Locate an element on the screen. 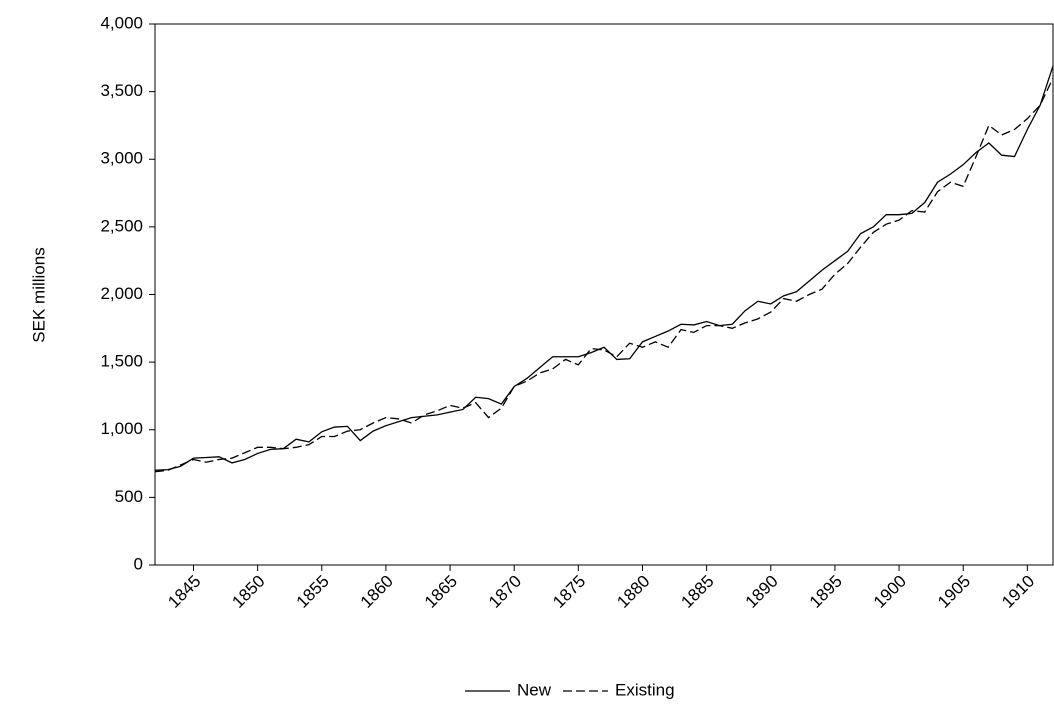 Image resolution: width=1054 pixels, height=713 pixels. x-tick-label: 1900 is located at coordinates (890, 592).